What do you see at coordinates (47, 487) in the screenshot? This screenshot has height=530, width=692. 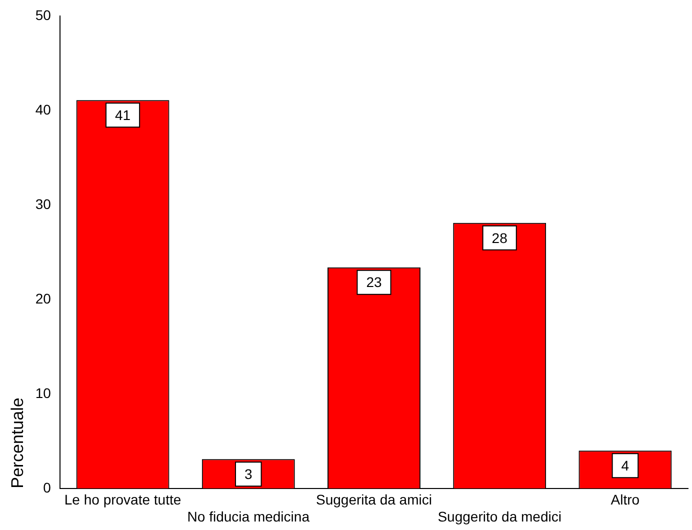 I see `y-tick-label: 0` at bounding box center [47, 487].